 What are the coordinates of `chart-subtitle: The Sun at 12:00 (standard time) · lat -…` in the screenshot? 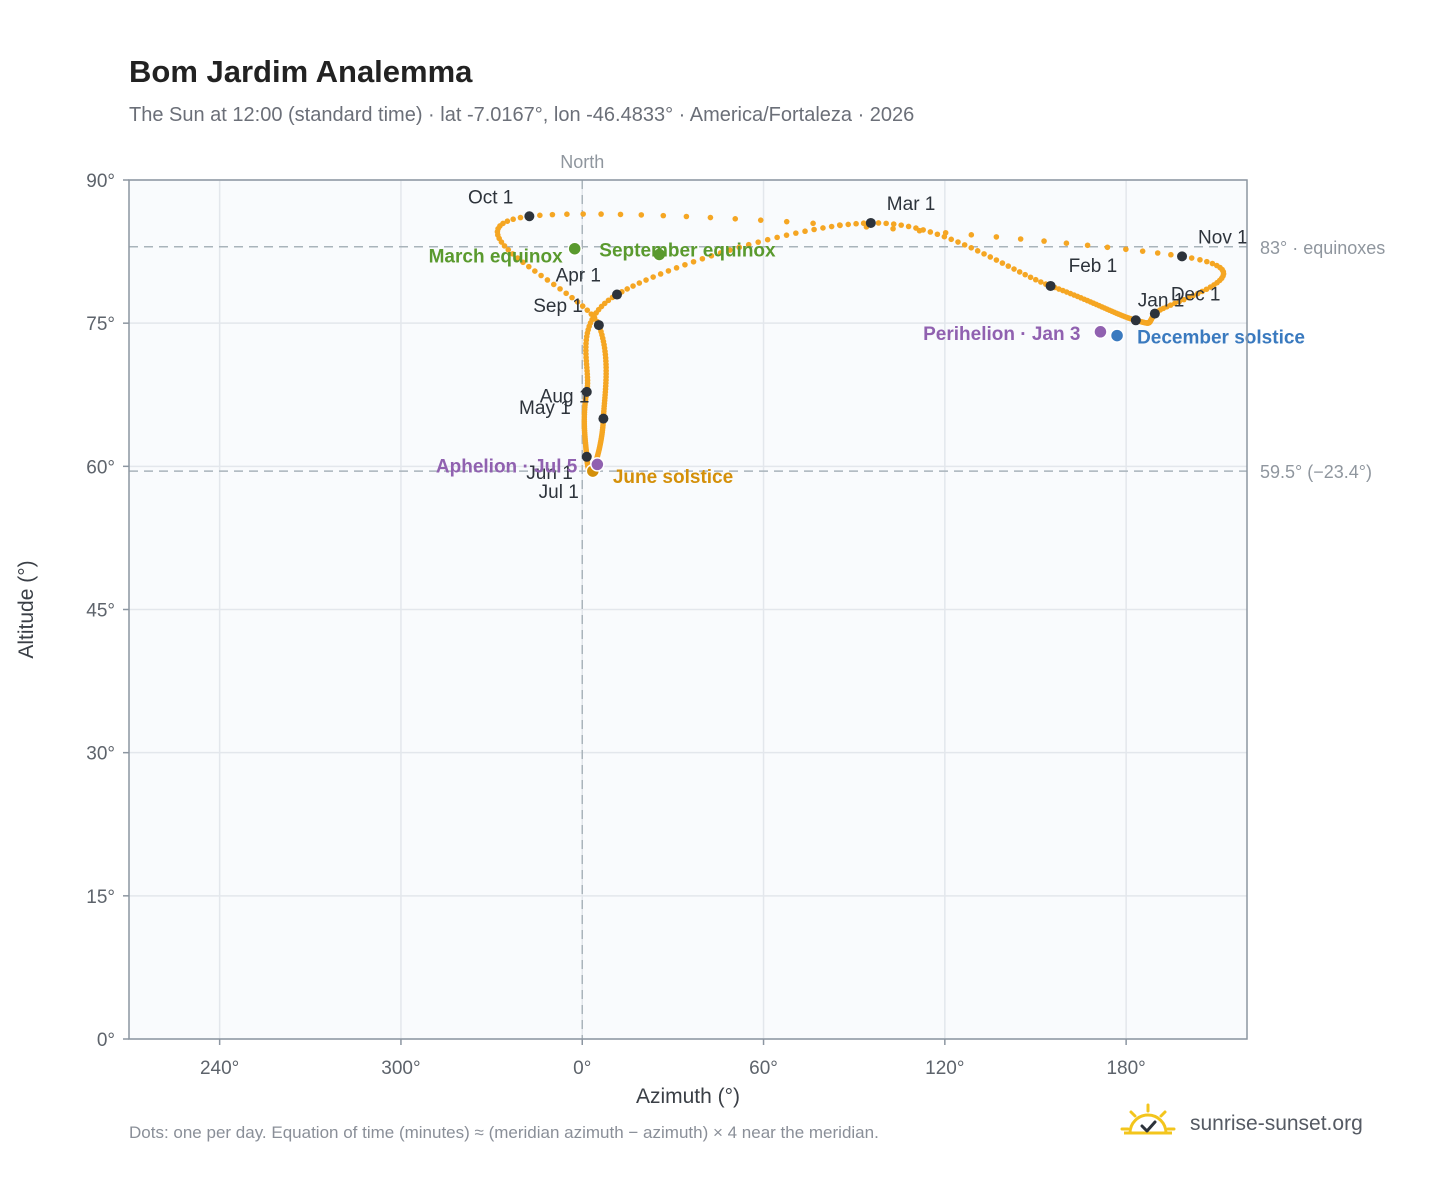 It's located at (522, 115).